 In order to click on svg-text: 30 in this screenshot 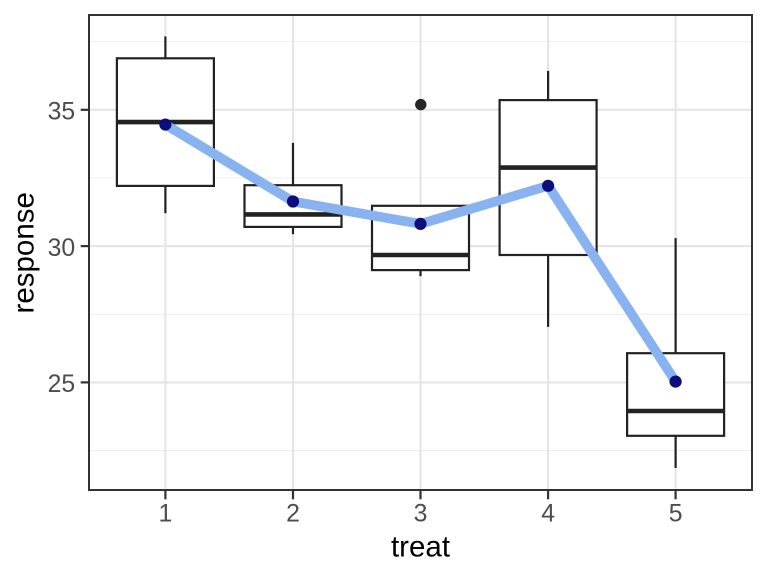, I will do `click(62, 248)`.